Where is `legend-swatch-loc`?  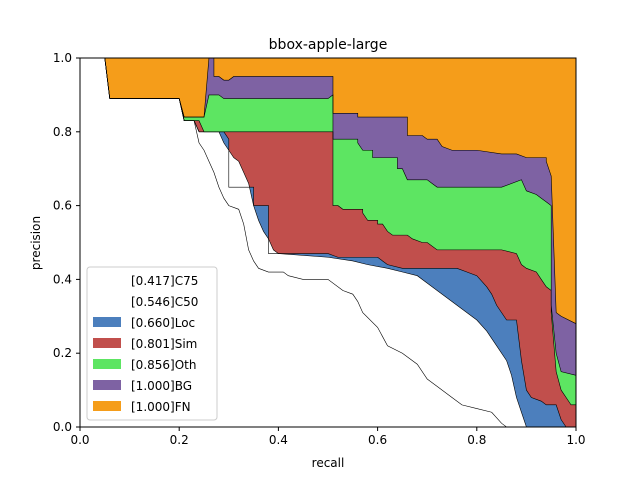
legend-swatch-loc is located at coordinates (107, 322).